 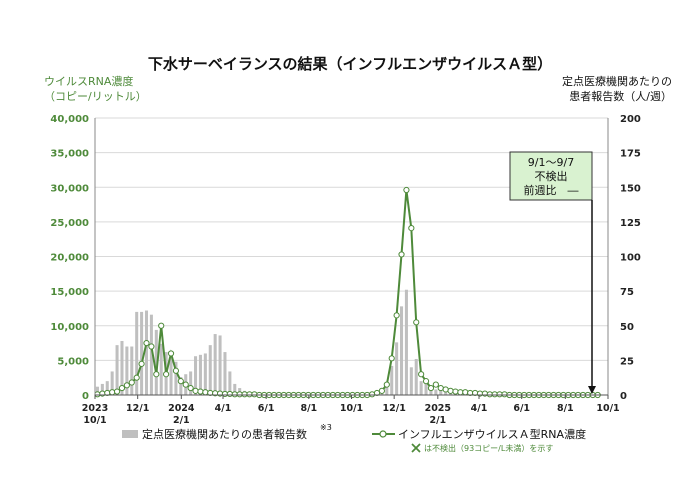 I want to click on legend-bar-swatch, so click(x=130, y=434).